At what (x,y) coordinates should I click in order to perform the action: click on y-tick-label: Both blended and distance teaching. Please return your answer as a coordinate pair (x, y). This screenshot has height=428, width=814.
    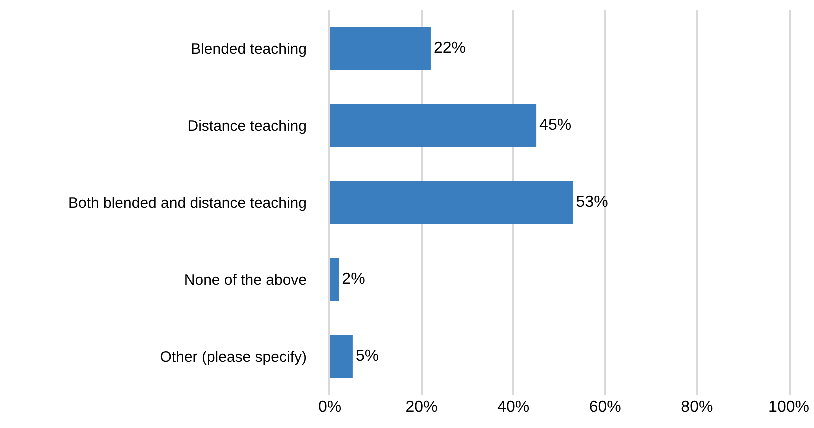
    Looking at the image, I should click on (187, 203).